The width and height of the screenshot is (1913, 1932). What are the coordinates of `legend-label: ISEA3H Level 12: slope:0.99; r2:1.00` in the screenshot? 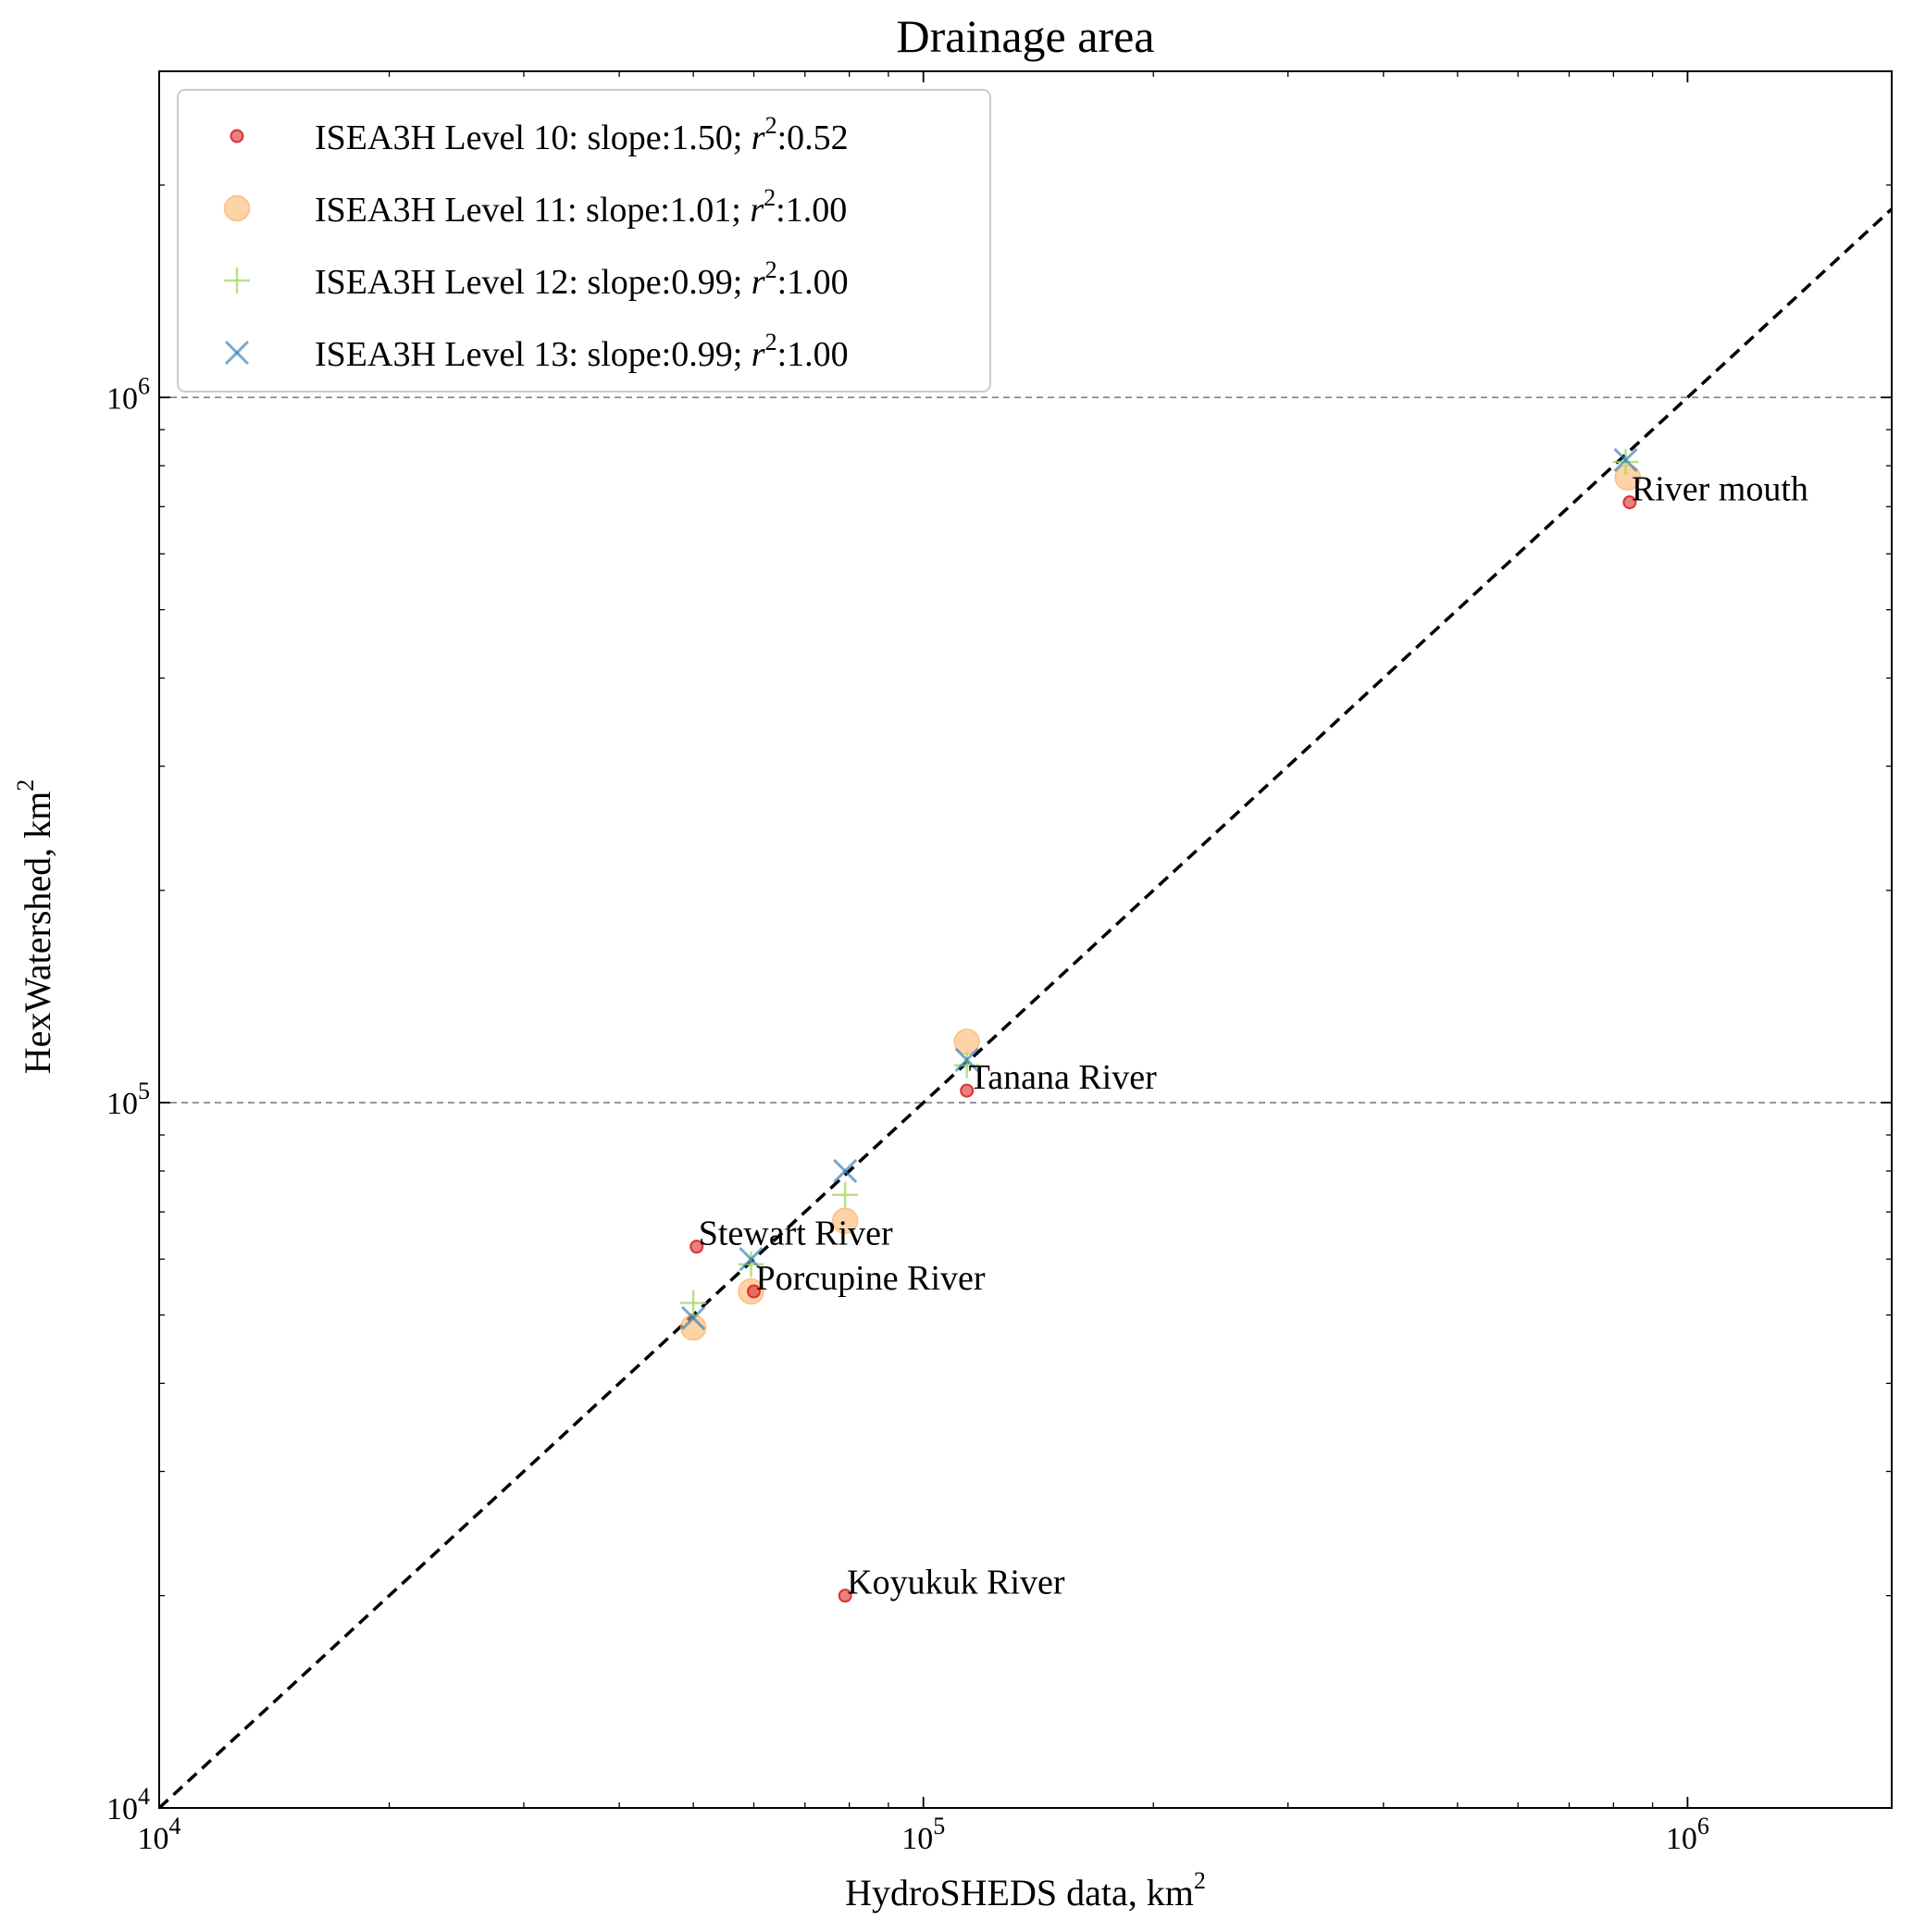 It's located at (582, 279).